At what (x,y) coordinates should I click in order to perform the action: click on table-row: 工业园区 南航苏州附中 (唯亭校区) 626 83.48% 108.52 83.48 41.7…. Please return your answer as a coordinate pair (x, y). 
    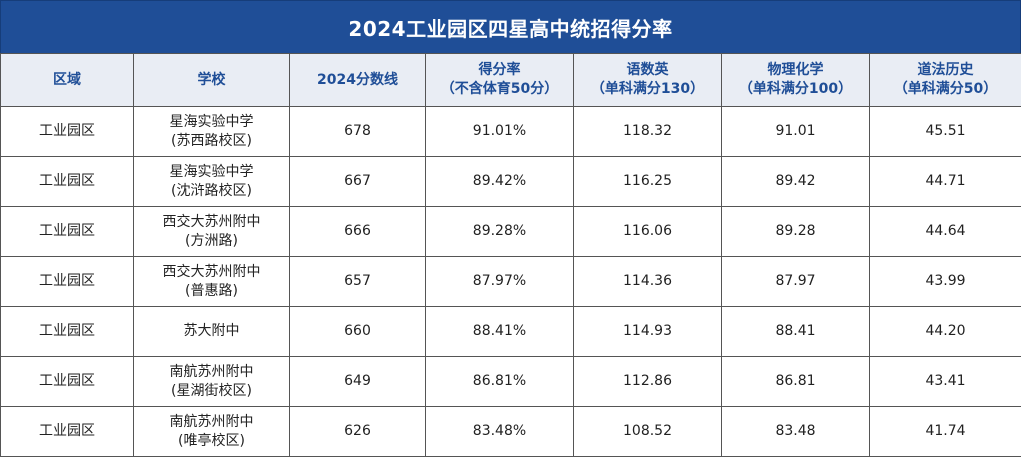
    Looking at the image, I should click on (510, 431).